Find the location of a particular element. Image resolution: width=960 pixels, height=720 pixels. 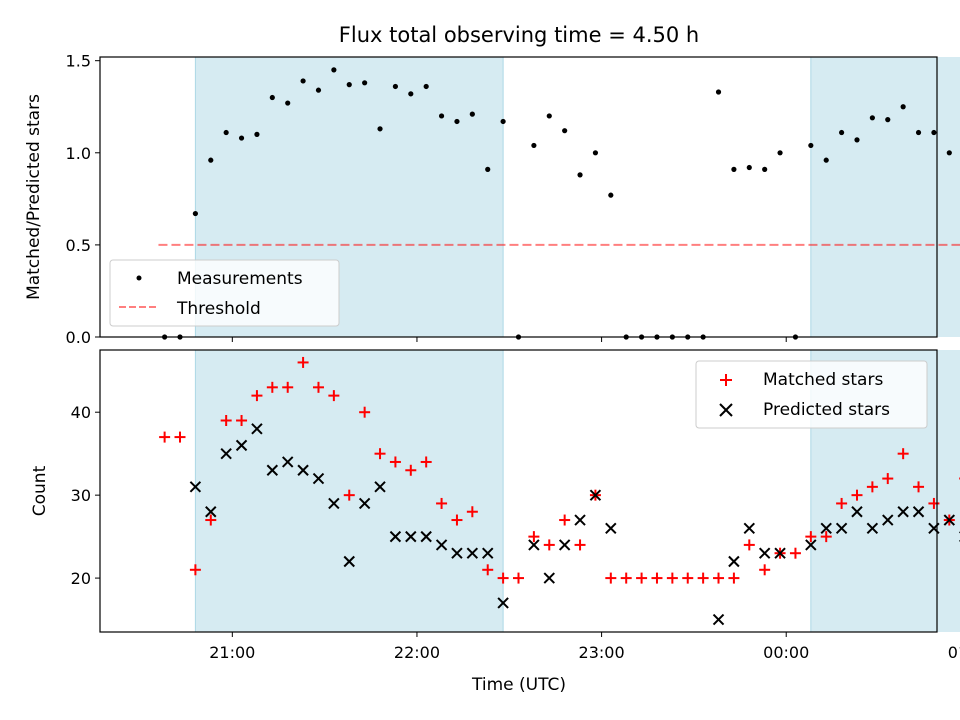

legend-predicted-marker is located at coordinates (726, 410).